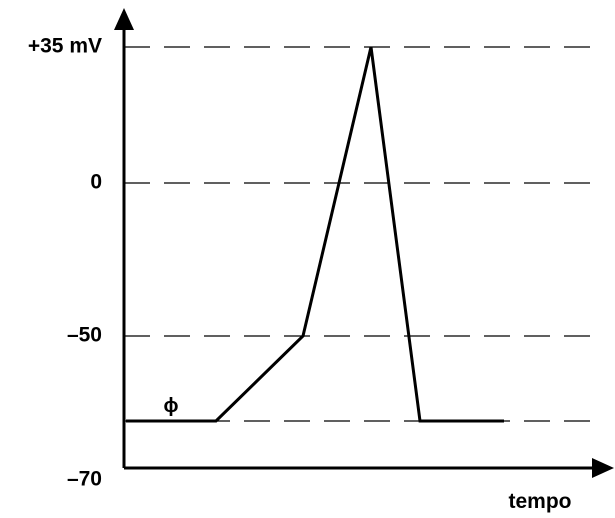 The width and height of the screenshot is (615, 518). I want to click on y-tick-label: –70, so click(84, 479).